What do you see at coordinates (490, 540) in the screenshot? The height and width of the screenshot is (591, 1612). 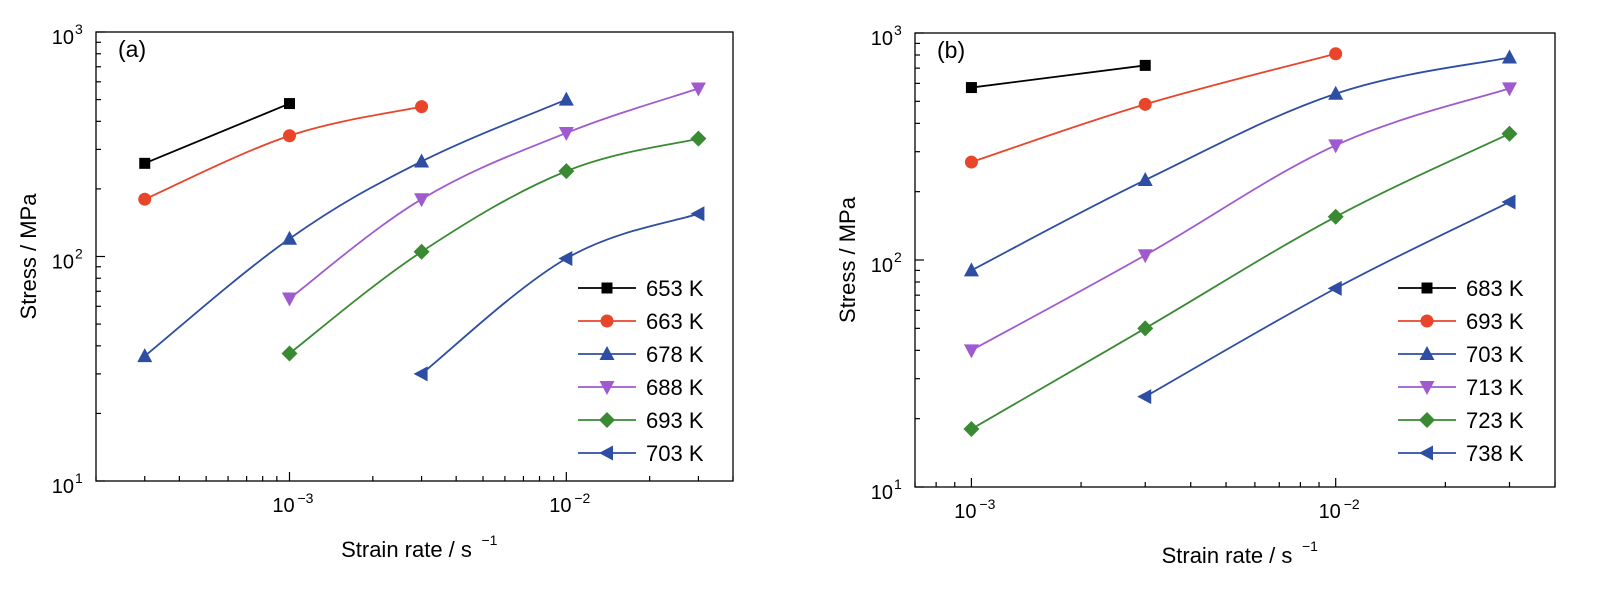 I see `x-axis-title-exponent: −1` at bounding box center [490, 540].